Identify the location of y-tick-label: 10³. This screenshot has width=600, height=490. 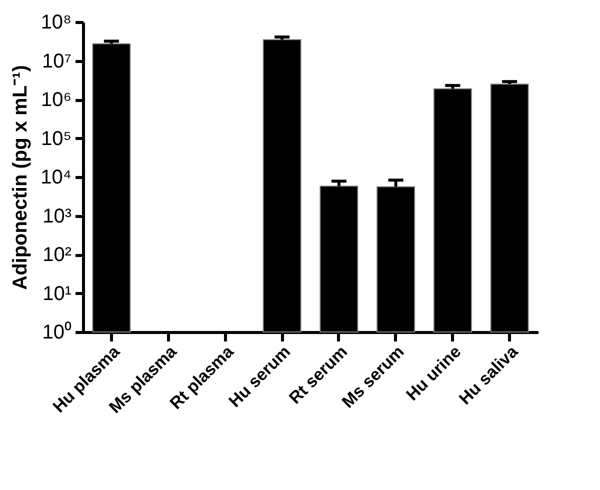
(57, 216).